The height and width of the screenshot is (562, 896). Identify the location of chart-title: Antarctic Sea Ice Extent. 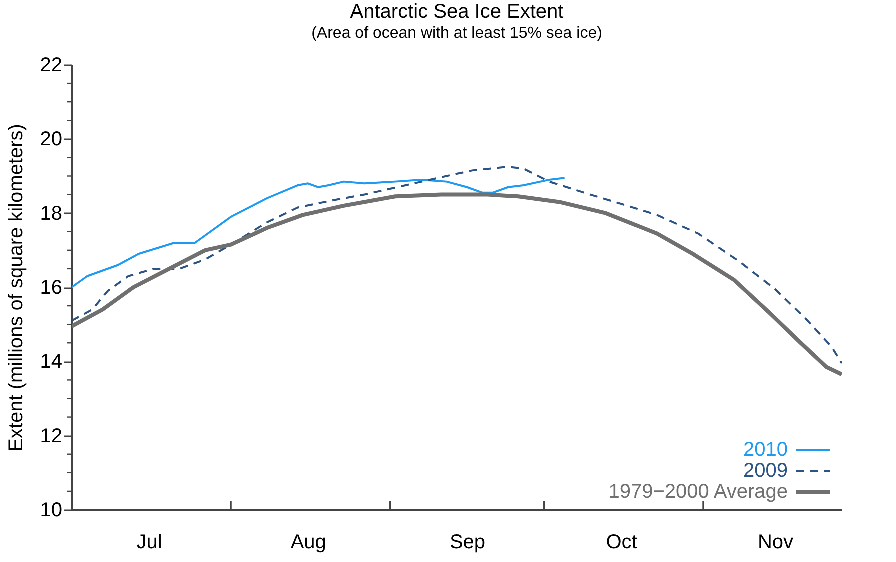
(457, 12).